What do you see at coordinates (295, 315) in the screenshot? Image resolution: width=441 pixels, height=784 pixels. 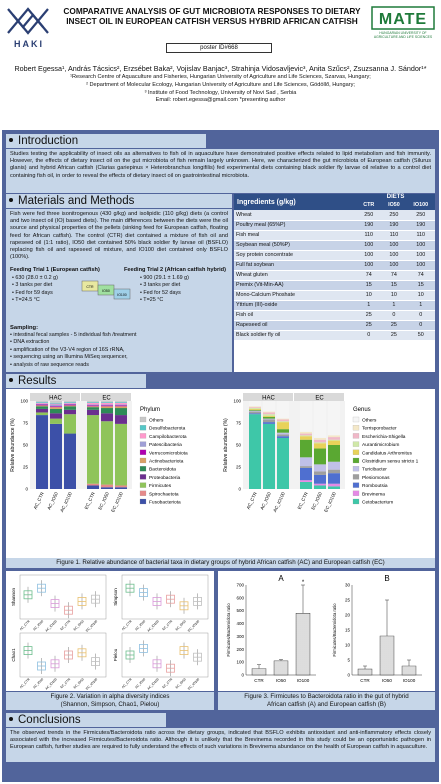 I see `ingredient-name: Fish oil` at bounding box center [295, 315].